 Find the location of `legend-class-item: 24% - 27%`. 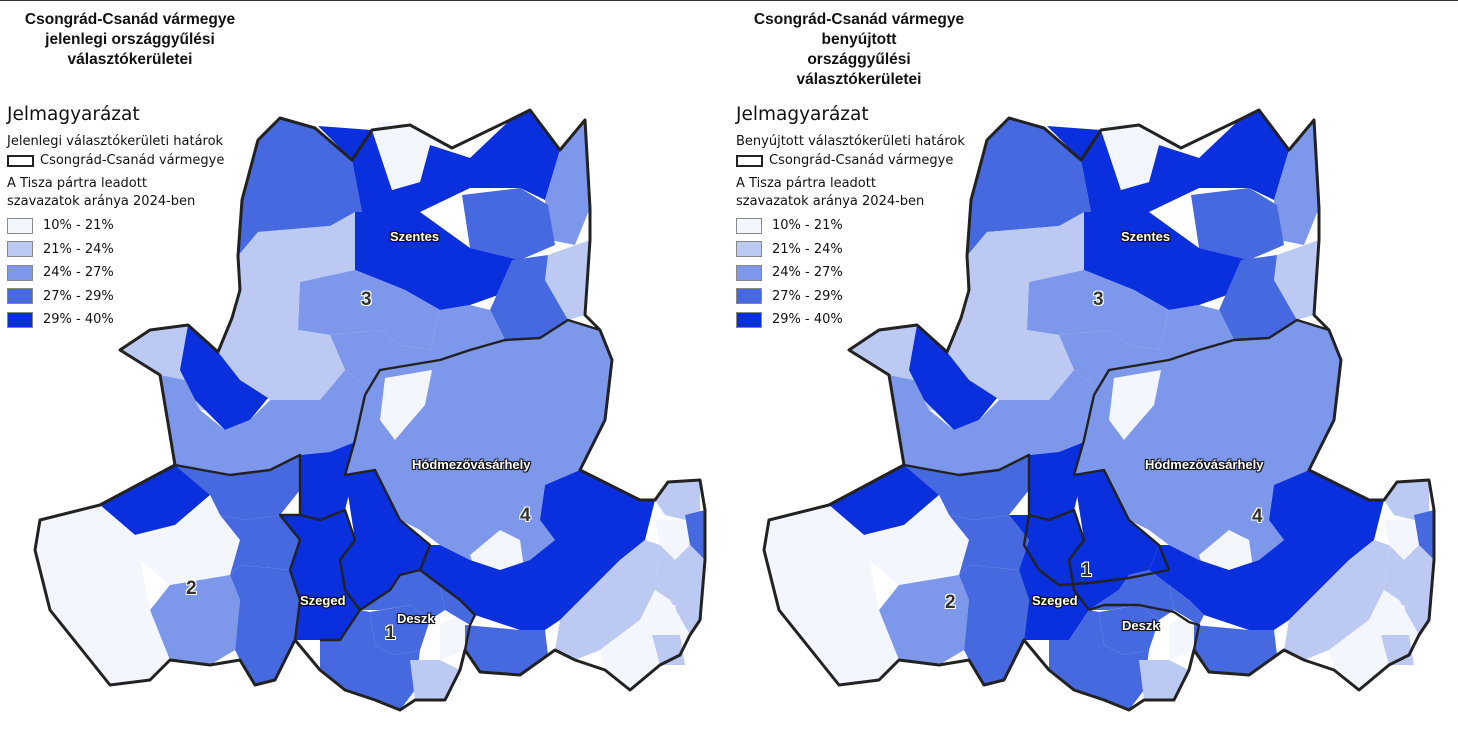

legend-class-item: 24% - 27% is located at coordinates (115, 273).